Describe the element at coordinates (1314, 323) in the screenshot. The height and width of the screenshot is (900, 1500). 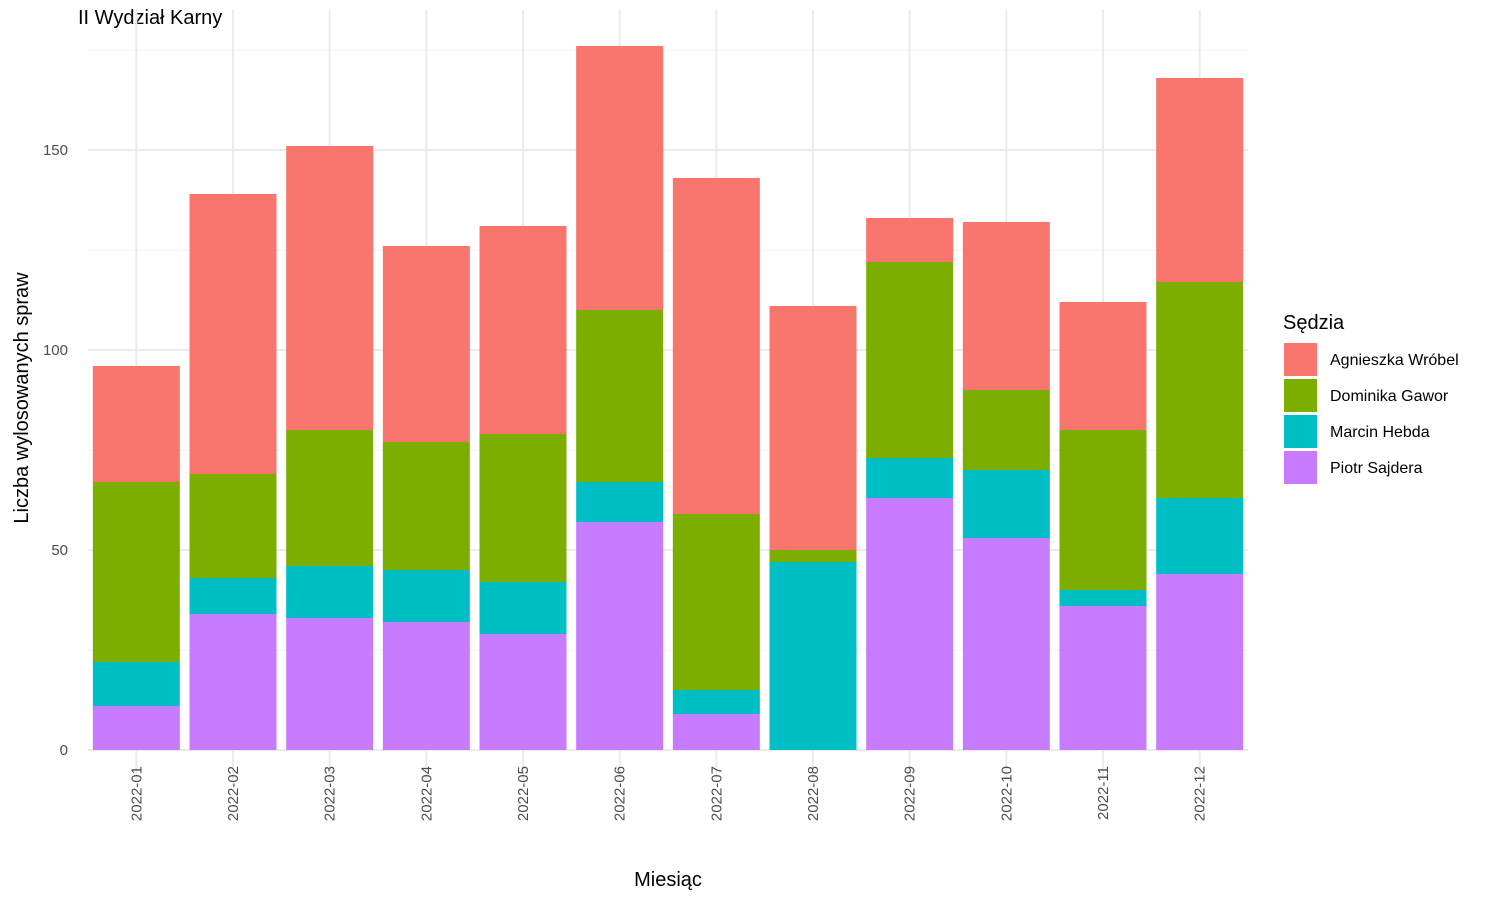
I see `legend-title: Sędzia` at that location.